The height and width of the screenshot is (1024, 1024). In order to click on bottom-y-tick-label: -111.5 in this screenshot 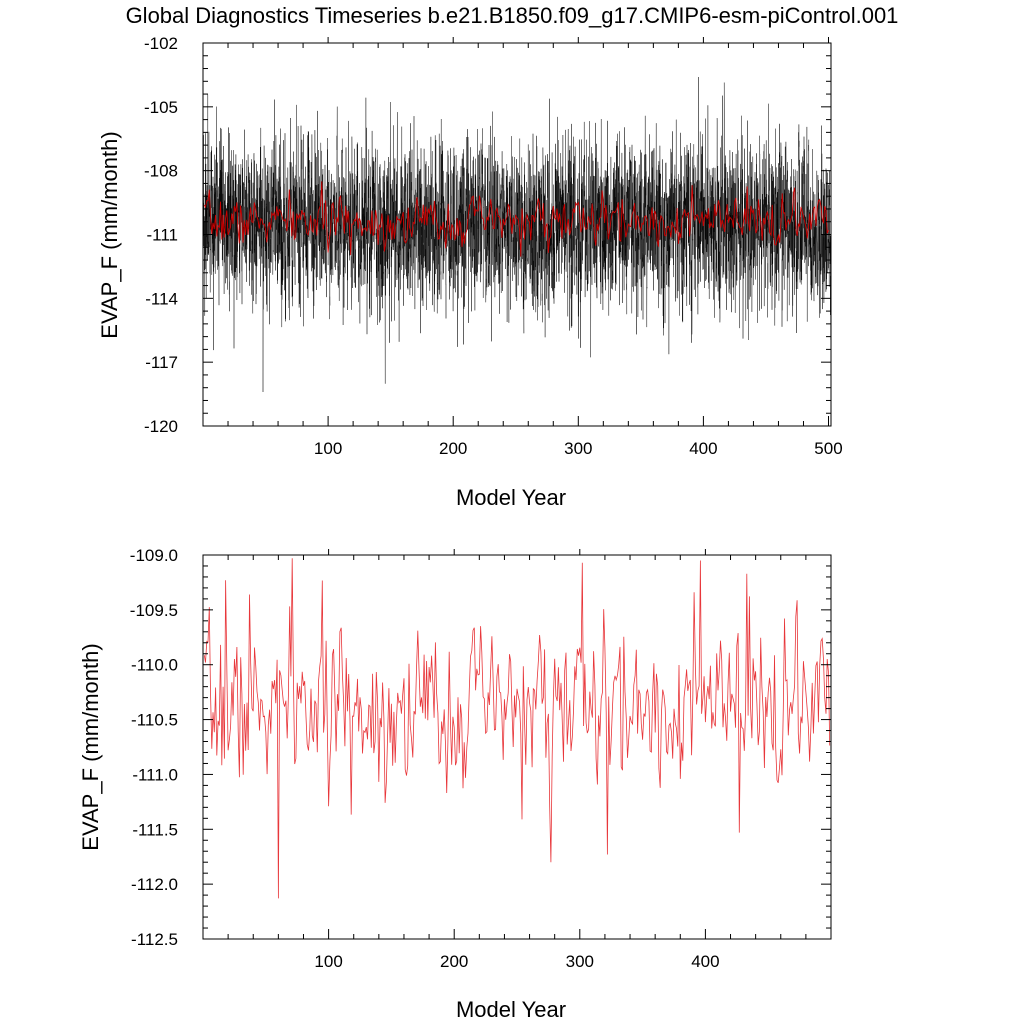, I will do `click(155, 829)`.